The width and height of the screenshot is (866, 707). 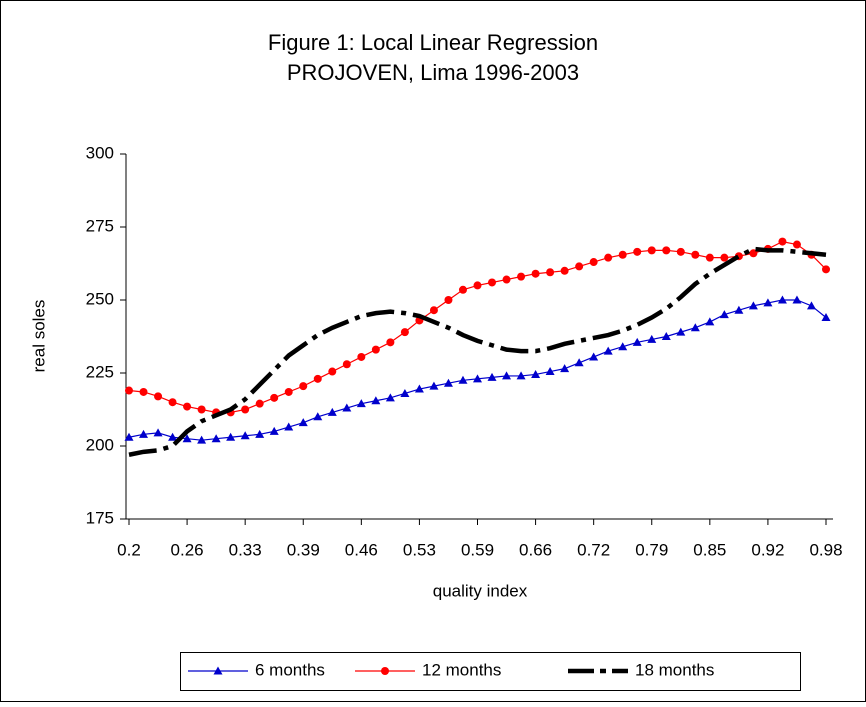 What do you see at coordinates (433, 42) in the screenshot?
I see `chart-title: Figure 1: Local Linear Regression` at bounding box center [433, 42].